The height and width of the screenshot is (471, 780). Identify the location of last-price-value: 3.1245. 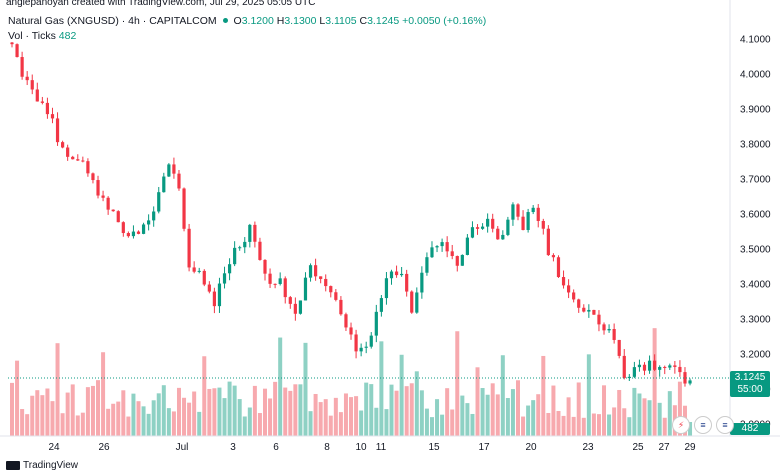
(750, 377).